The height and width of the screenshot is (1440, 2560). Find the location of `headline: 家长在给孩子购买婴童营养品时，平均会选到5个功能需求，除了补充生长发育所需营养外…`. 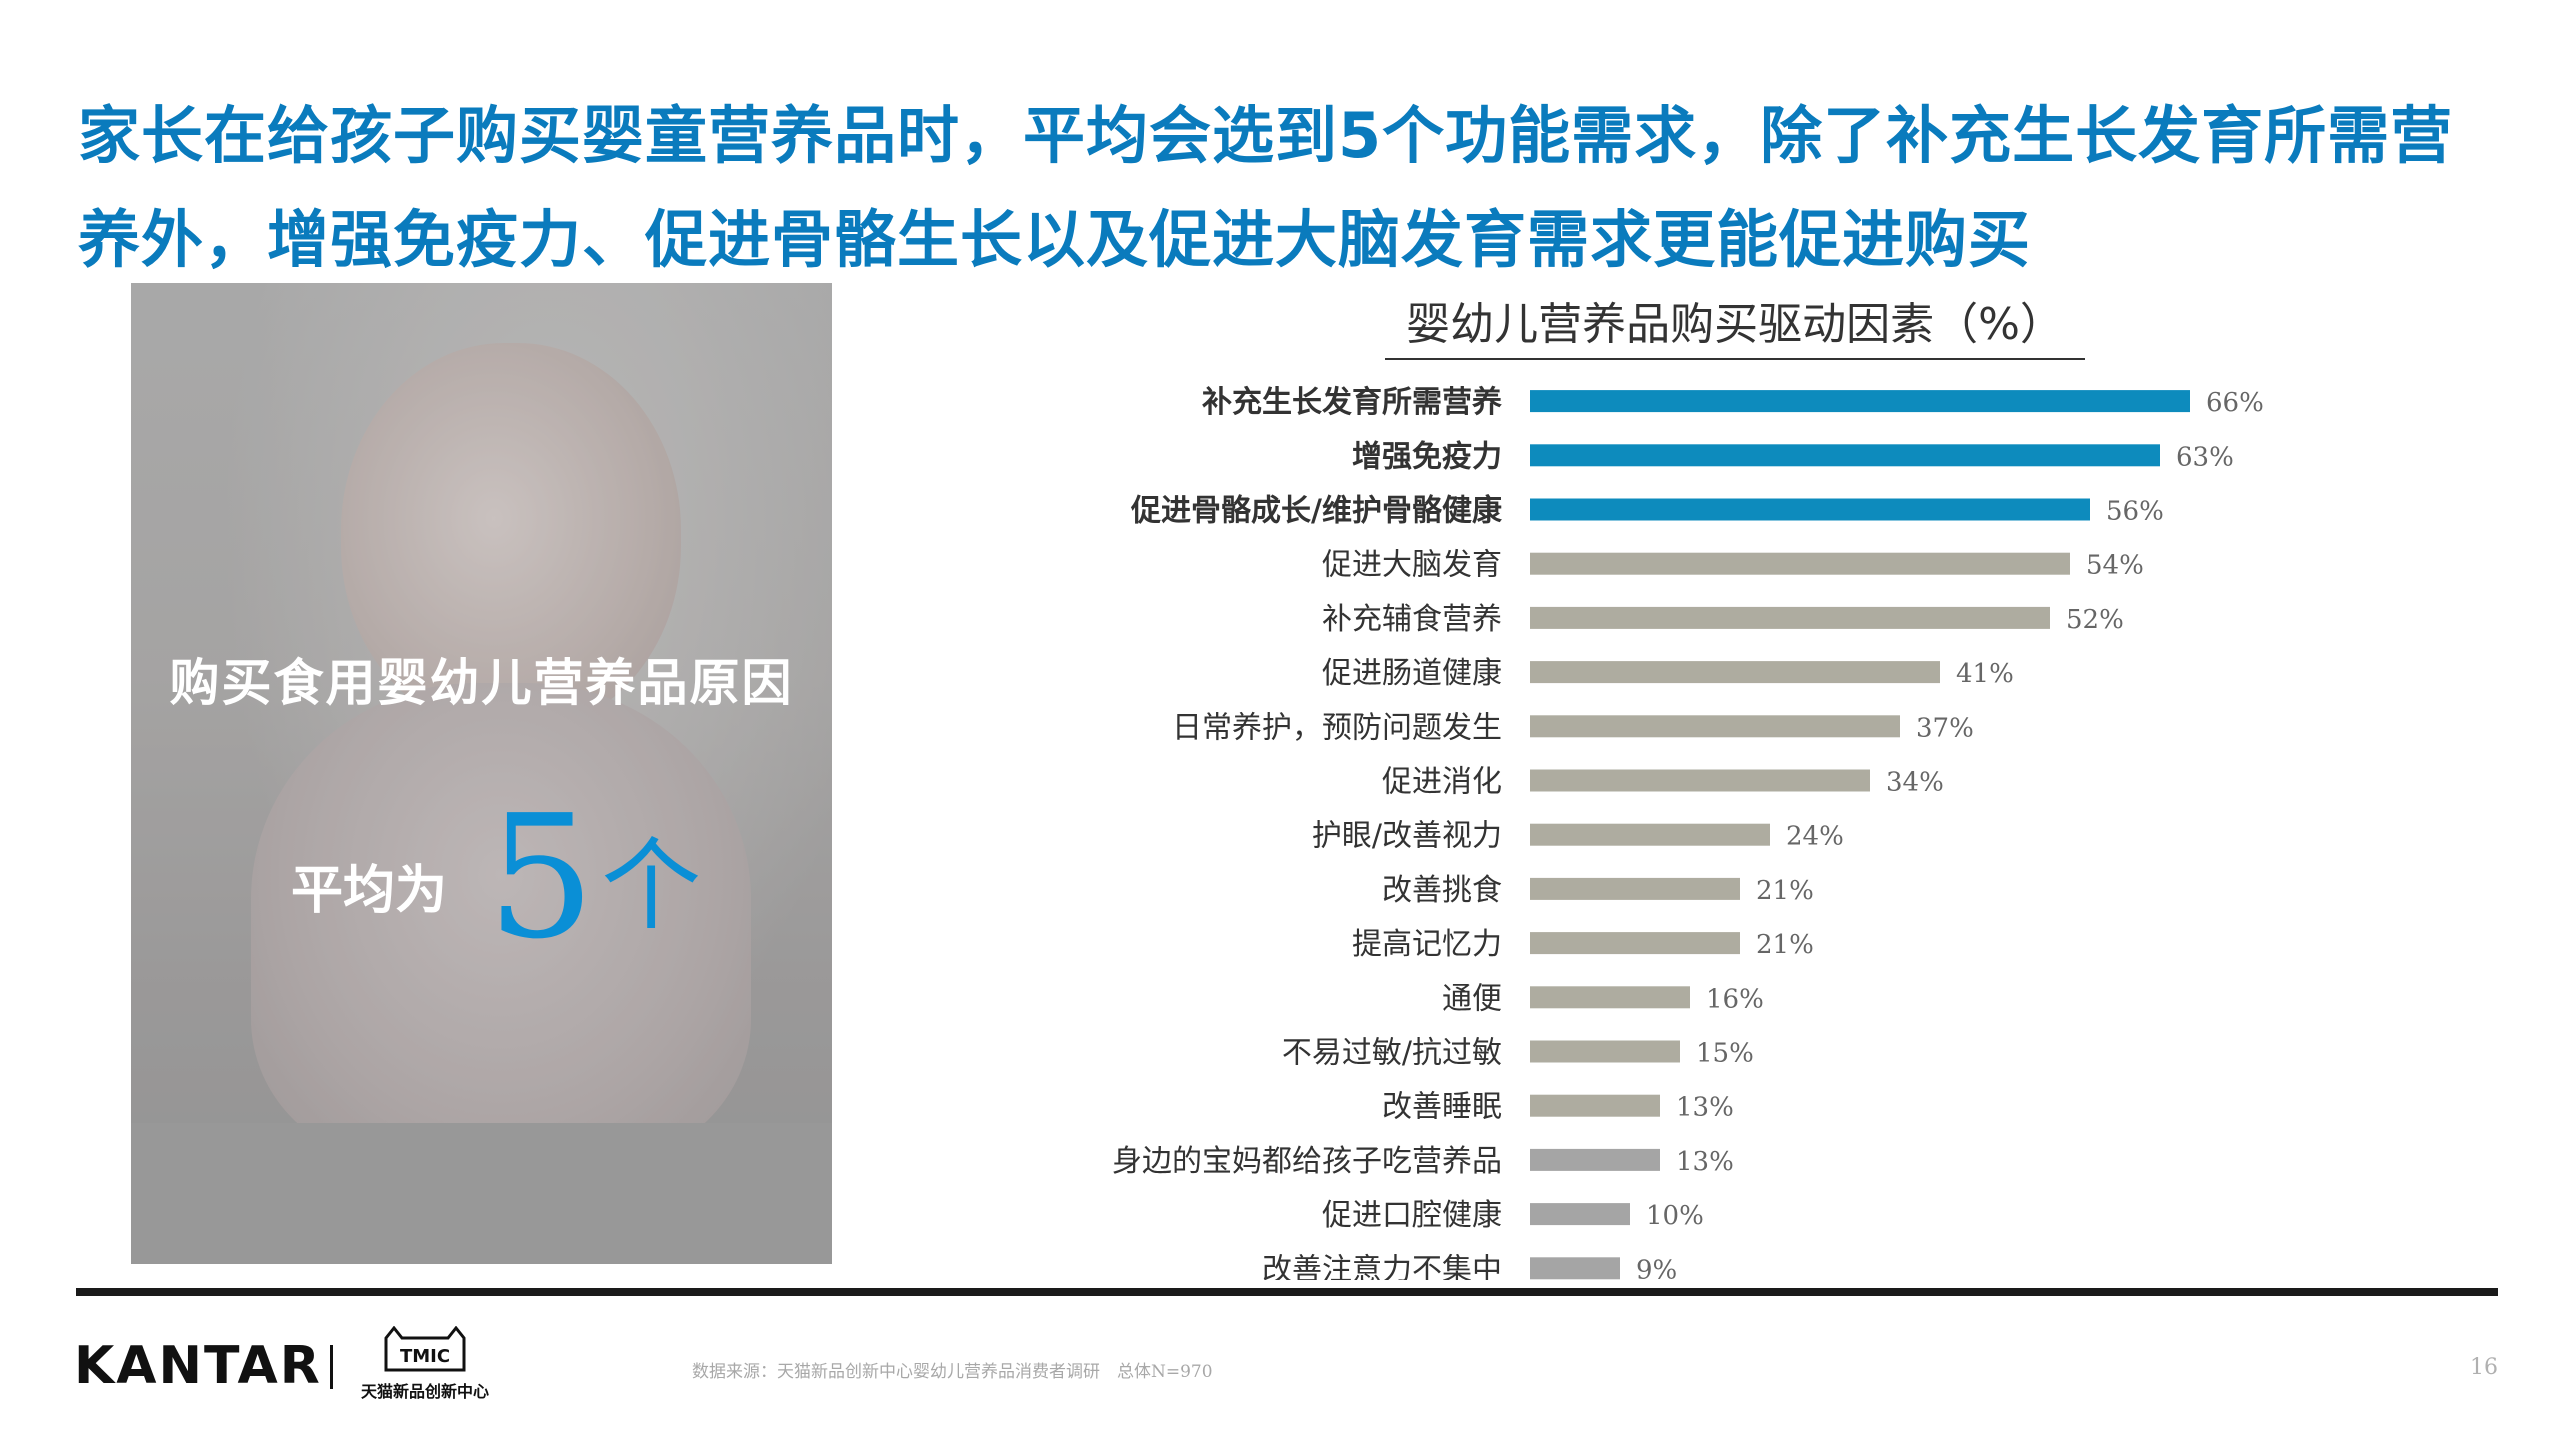

headline: 家长在给孩子购买婴童营养品时，平均会选到5个功能需求，除了补充生长发育所需营养外… is located at coordinates (1266, 187).